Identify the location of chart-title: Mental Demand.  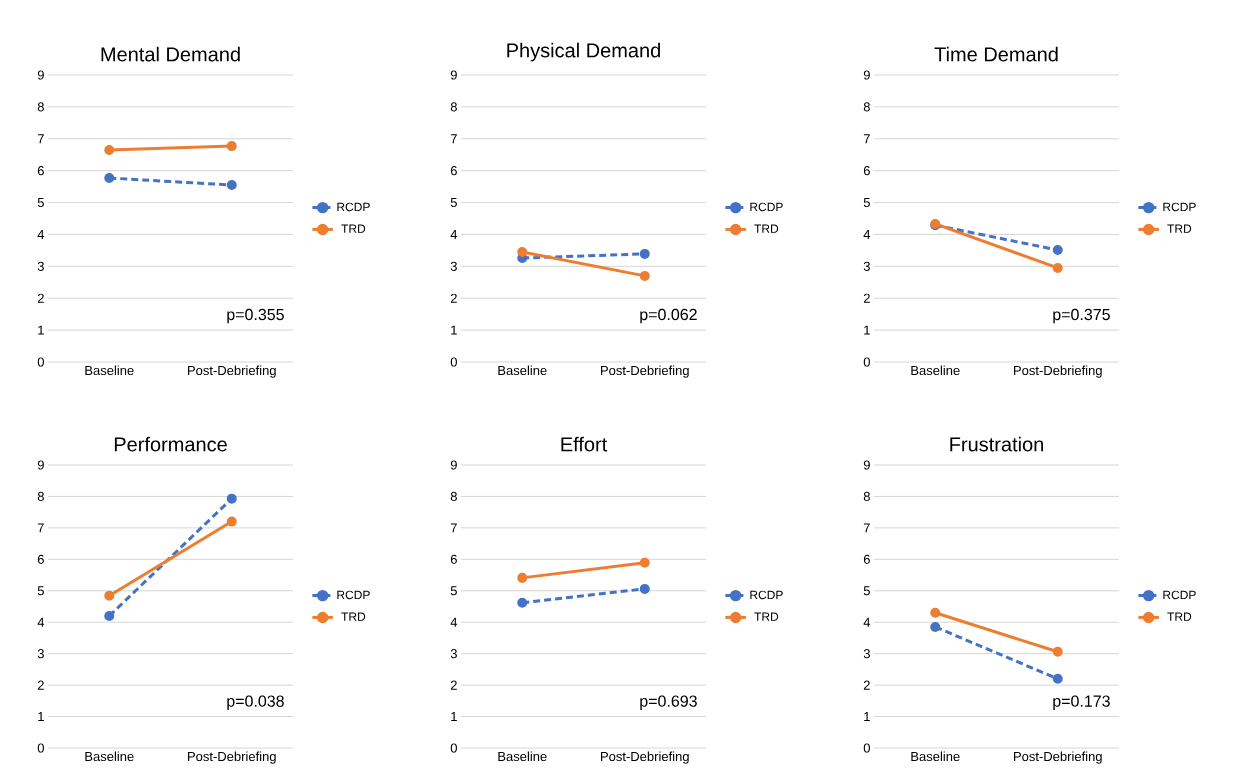
(170, 54).